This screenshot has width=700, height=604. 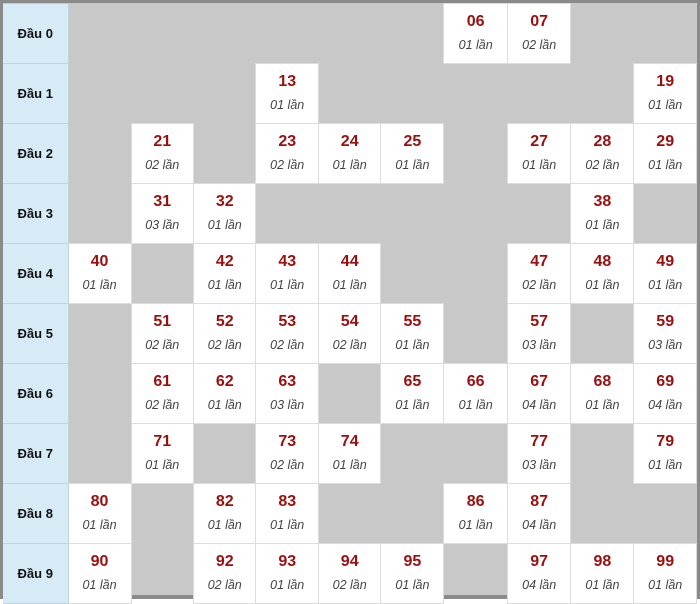 What do you see at coordinates (36, 153) in the screenshot?
I see `row-header: Đầu 2` at bounding box center [36, 153].